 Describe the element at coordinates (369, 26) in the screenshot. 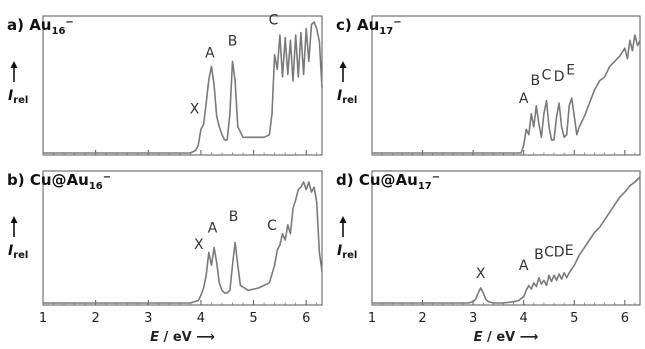

I see `panel-label: c) Au17−` at that location.